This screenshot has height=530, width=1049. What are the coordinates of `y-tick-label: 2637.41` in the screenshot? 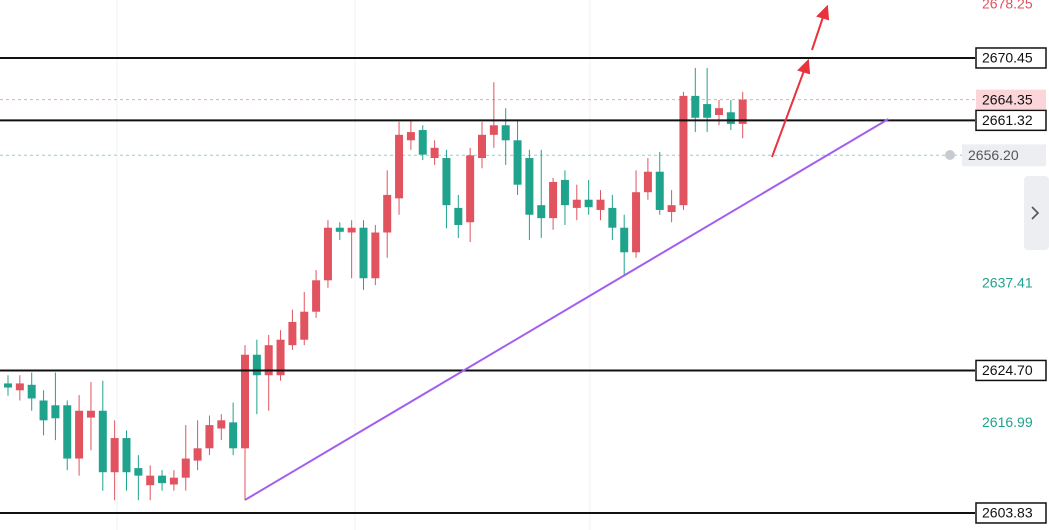 It's located at (1007, 282).